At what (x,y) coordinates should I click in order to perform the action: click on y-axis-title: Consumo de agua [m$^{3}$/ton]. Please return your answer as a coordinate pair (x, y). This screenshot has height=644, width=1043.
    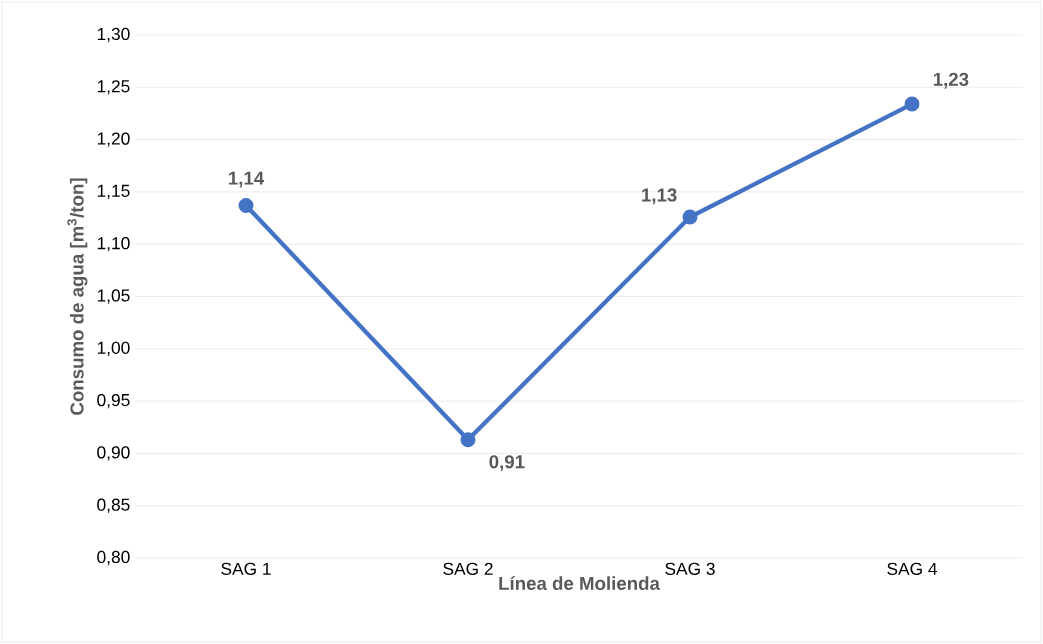
    Looking at the image, I should click on (77, 296).